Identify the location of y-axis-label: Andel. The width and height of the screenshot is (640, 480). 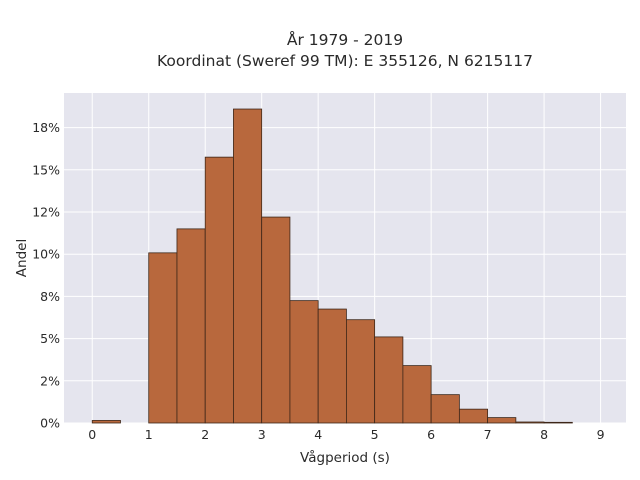
(22, 258).